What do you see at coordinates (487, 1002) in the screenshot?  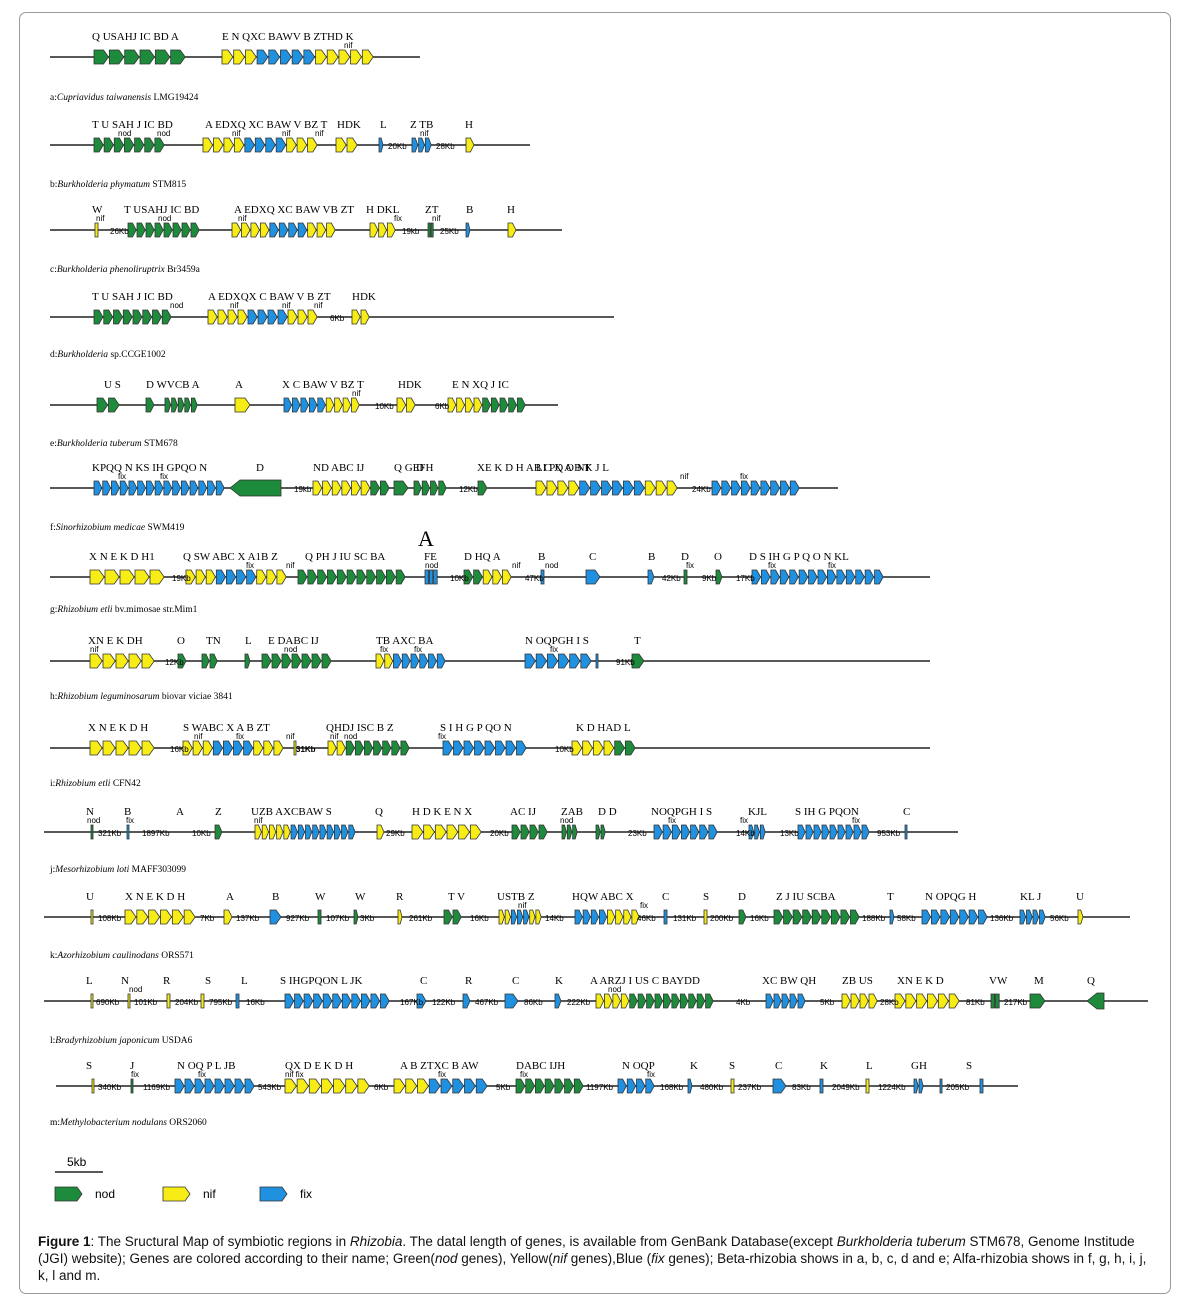 I see `gap-length-label: 467Kb` at bounding box center [487, 1002].